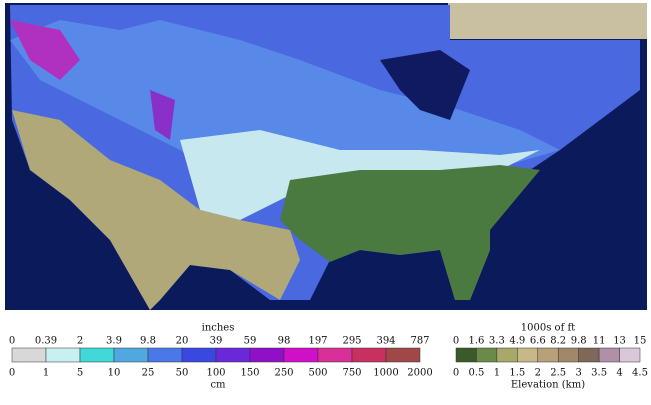  I want to click on bottom-label: 3, so click(578, 373).